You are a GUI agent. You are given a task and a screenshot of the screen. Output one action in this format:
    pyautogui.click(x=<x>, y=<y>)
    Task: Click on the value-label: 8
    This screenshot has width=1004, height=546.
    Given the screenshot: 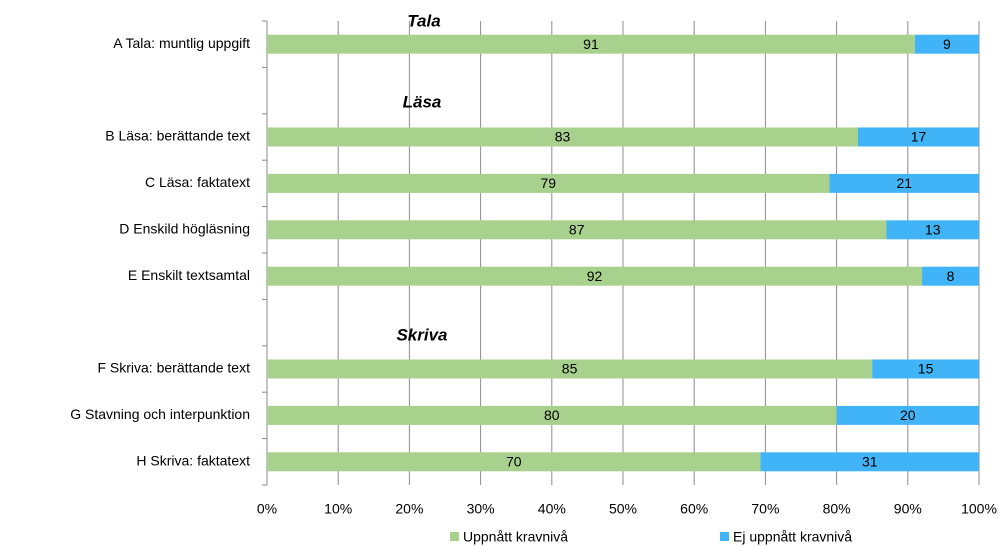 What is the action you would take?
    pyautogui.click(x=951, y=276)
    